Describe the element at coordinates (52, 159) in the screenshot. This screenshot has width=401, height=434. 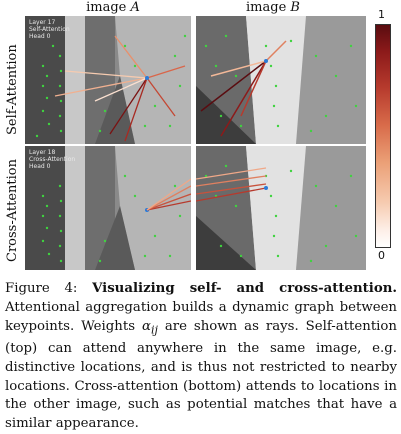
I see `overlay-text-cross-a: Layer 18 Cross-Attention Head 0` at that location.